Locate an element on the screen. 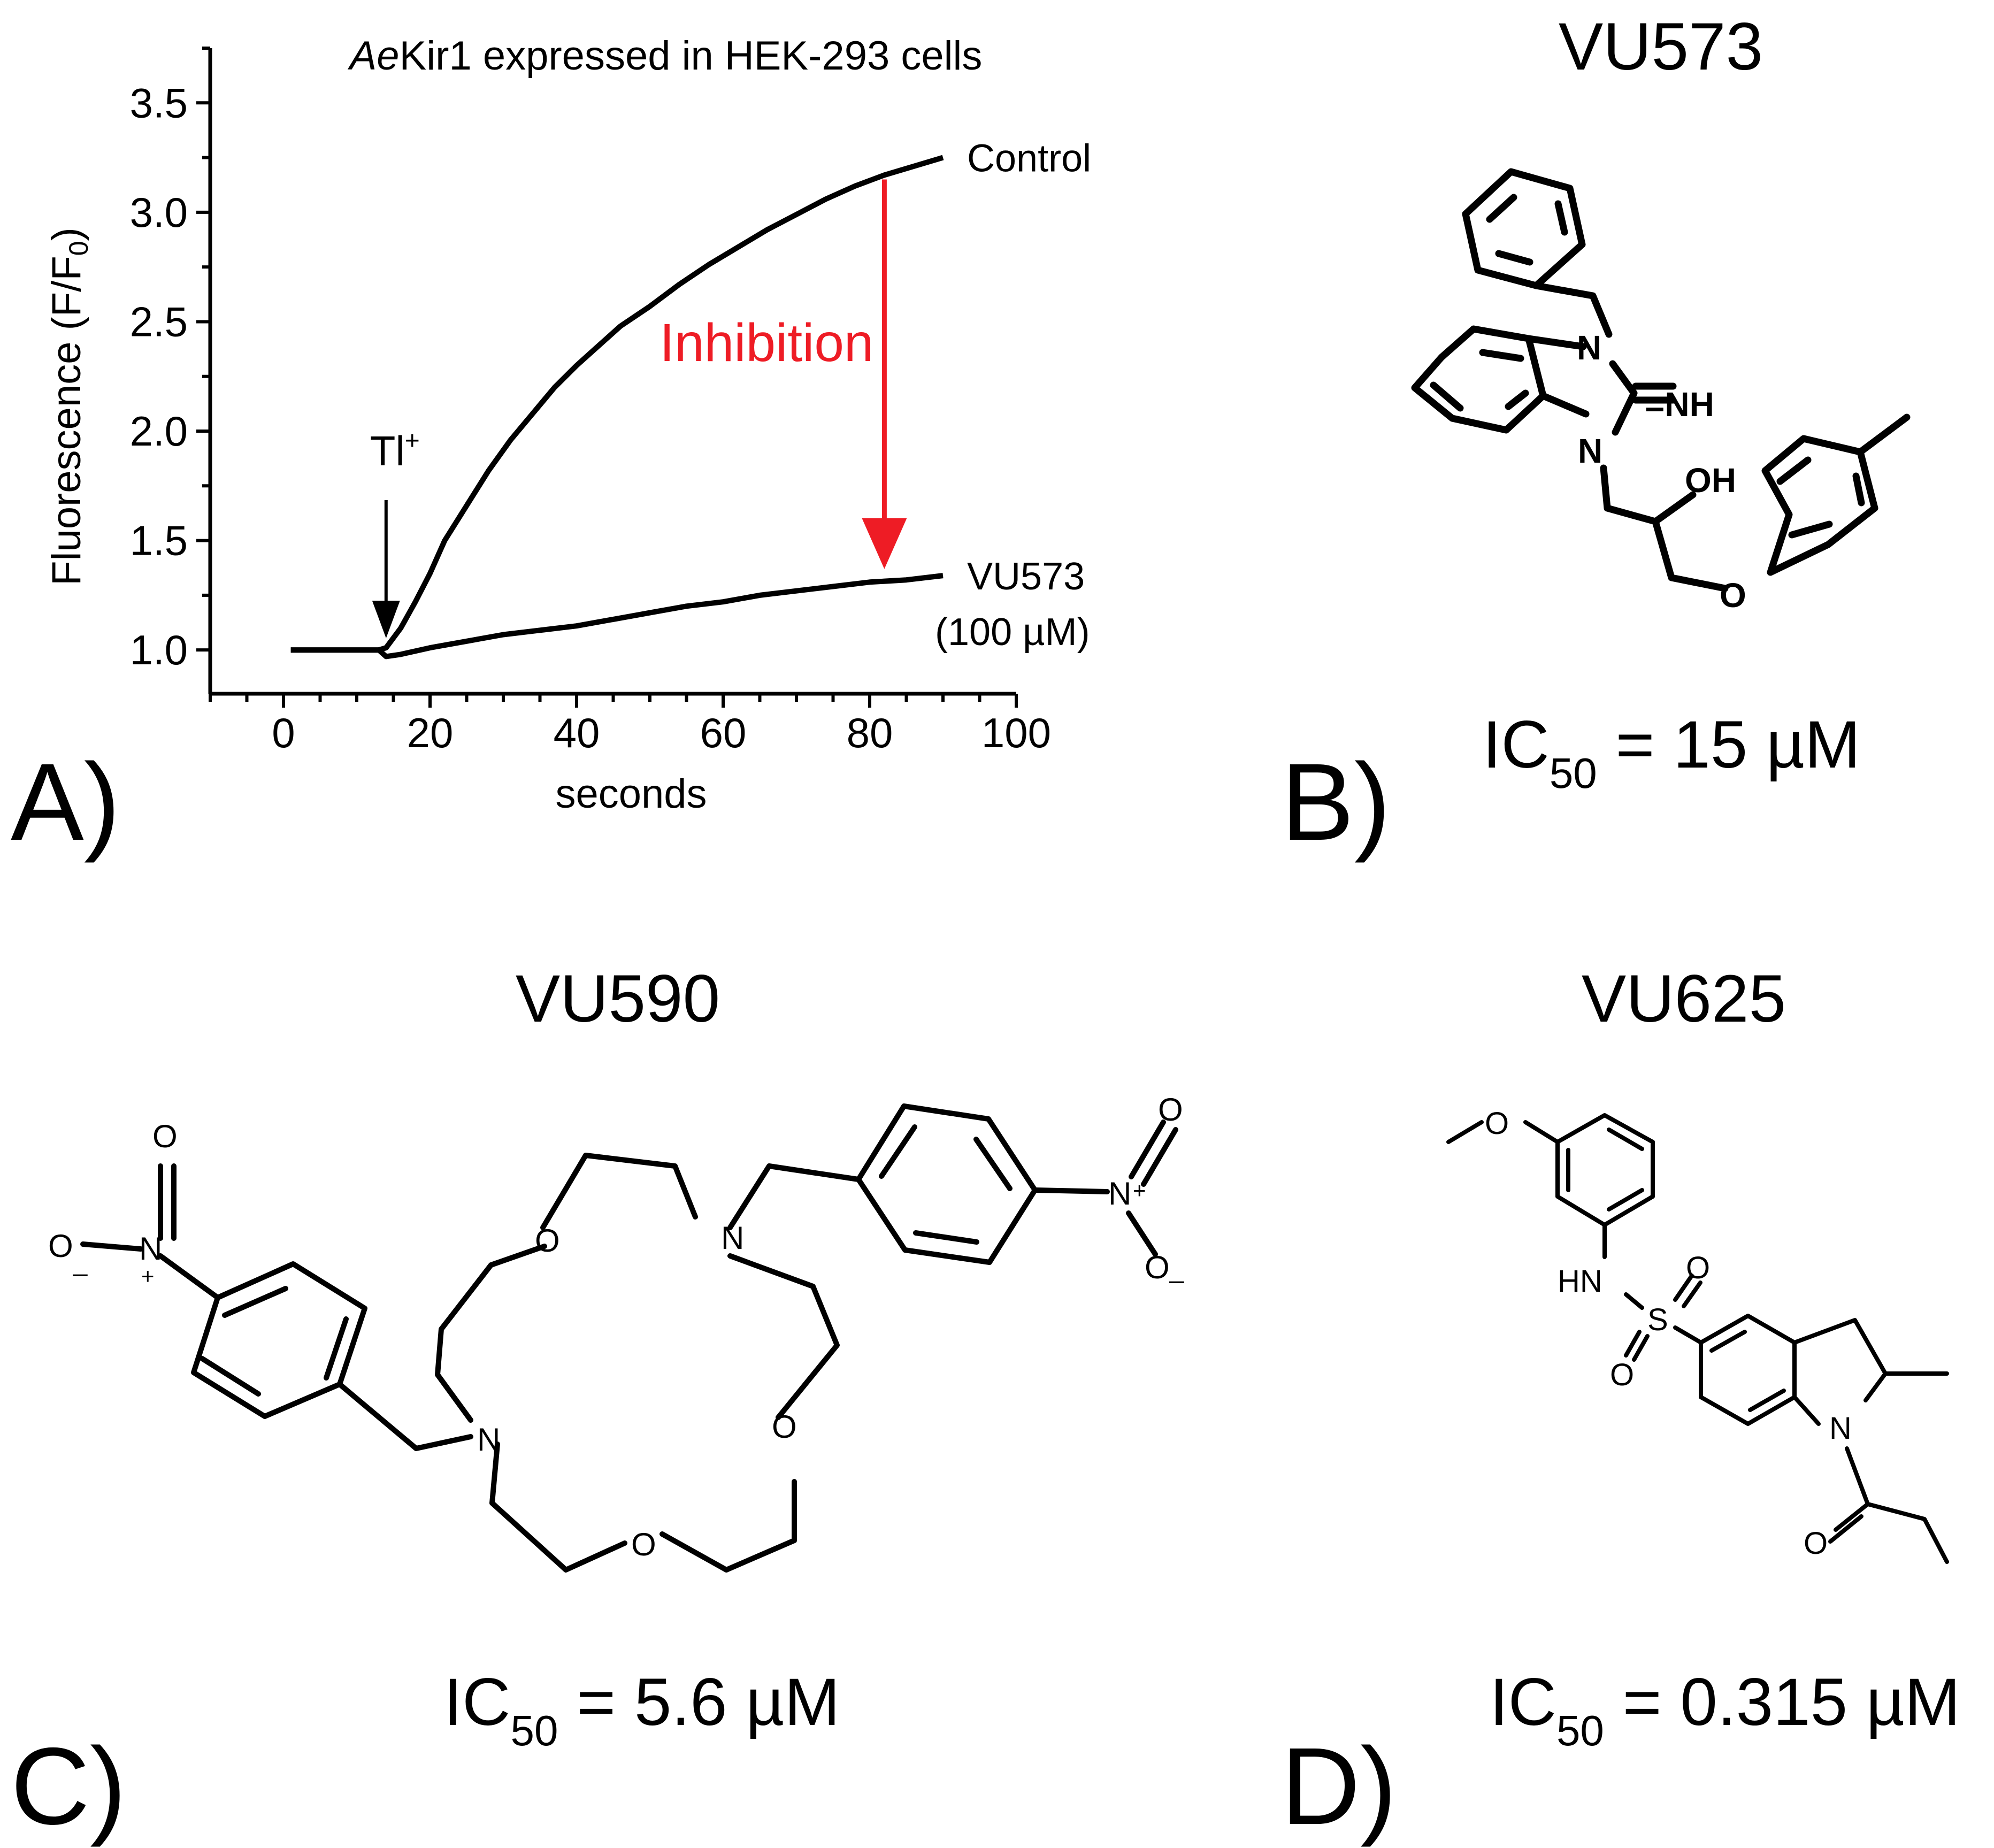 The width and height of the screenshot is (1994, 1848). vu625-aryl-ring is located at coordinates (1605, 1170).